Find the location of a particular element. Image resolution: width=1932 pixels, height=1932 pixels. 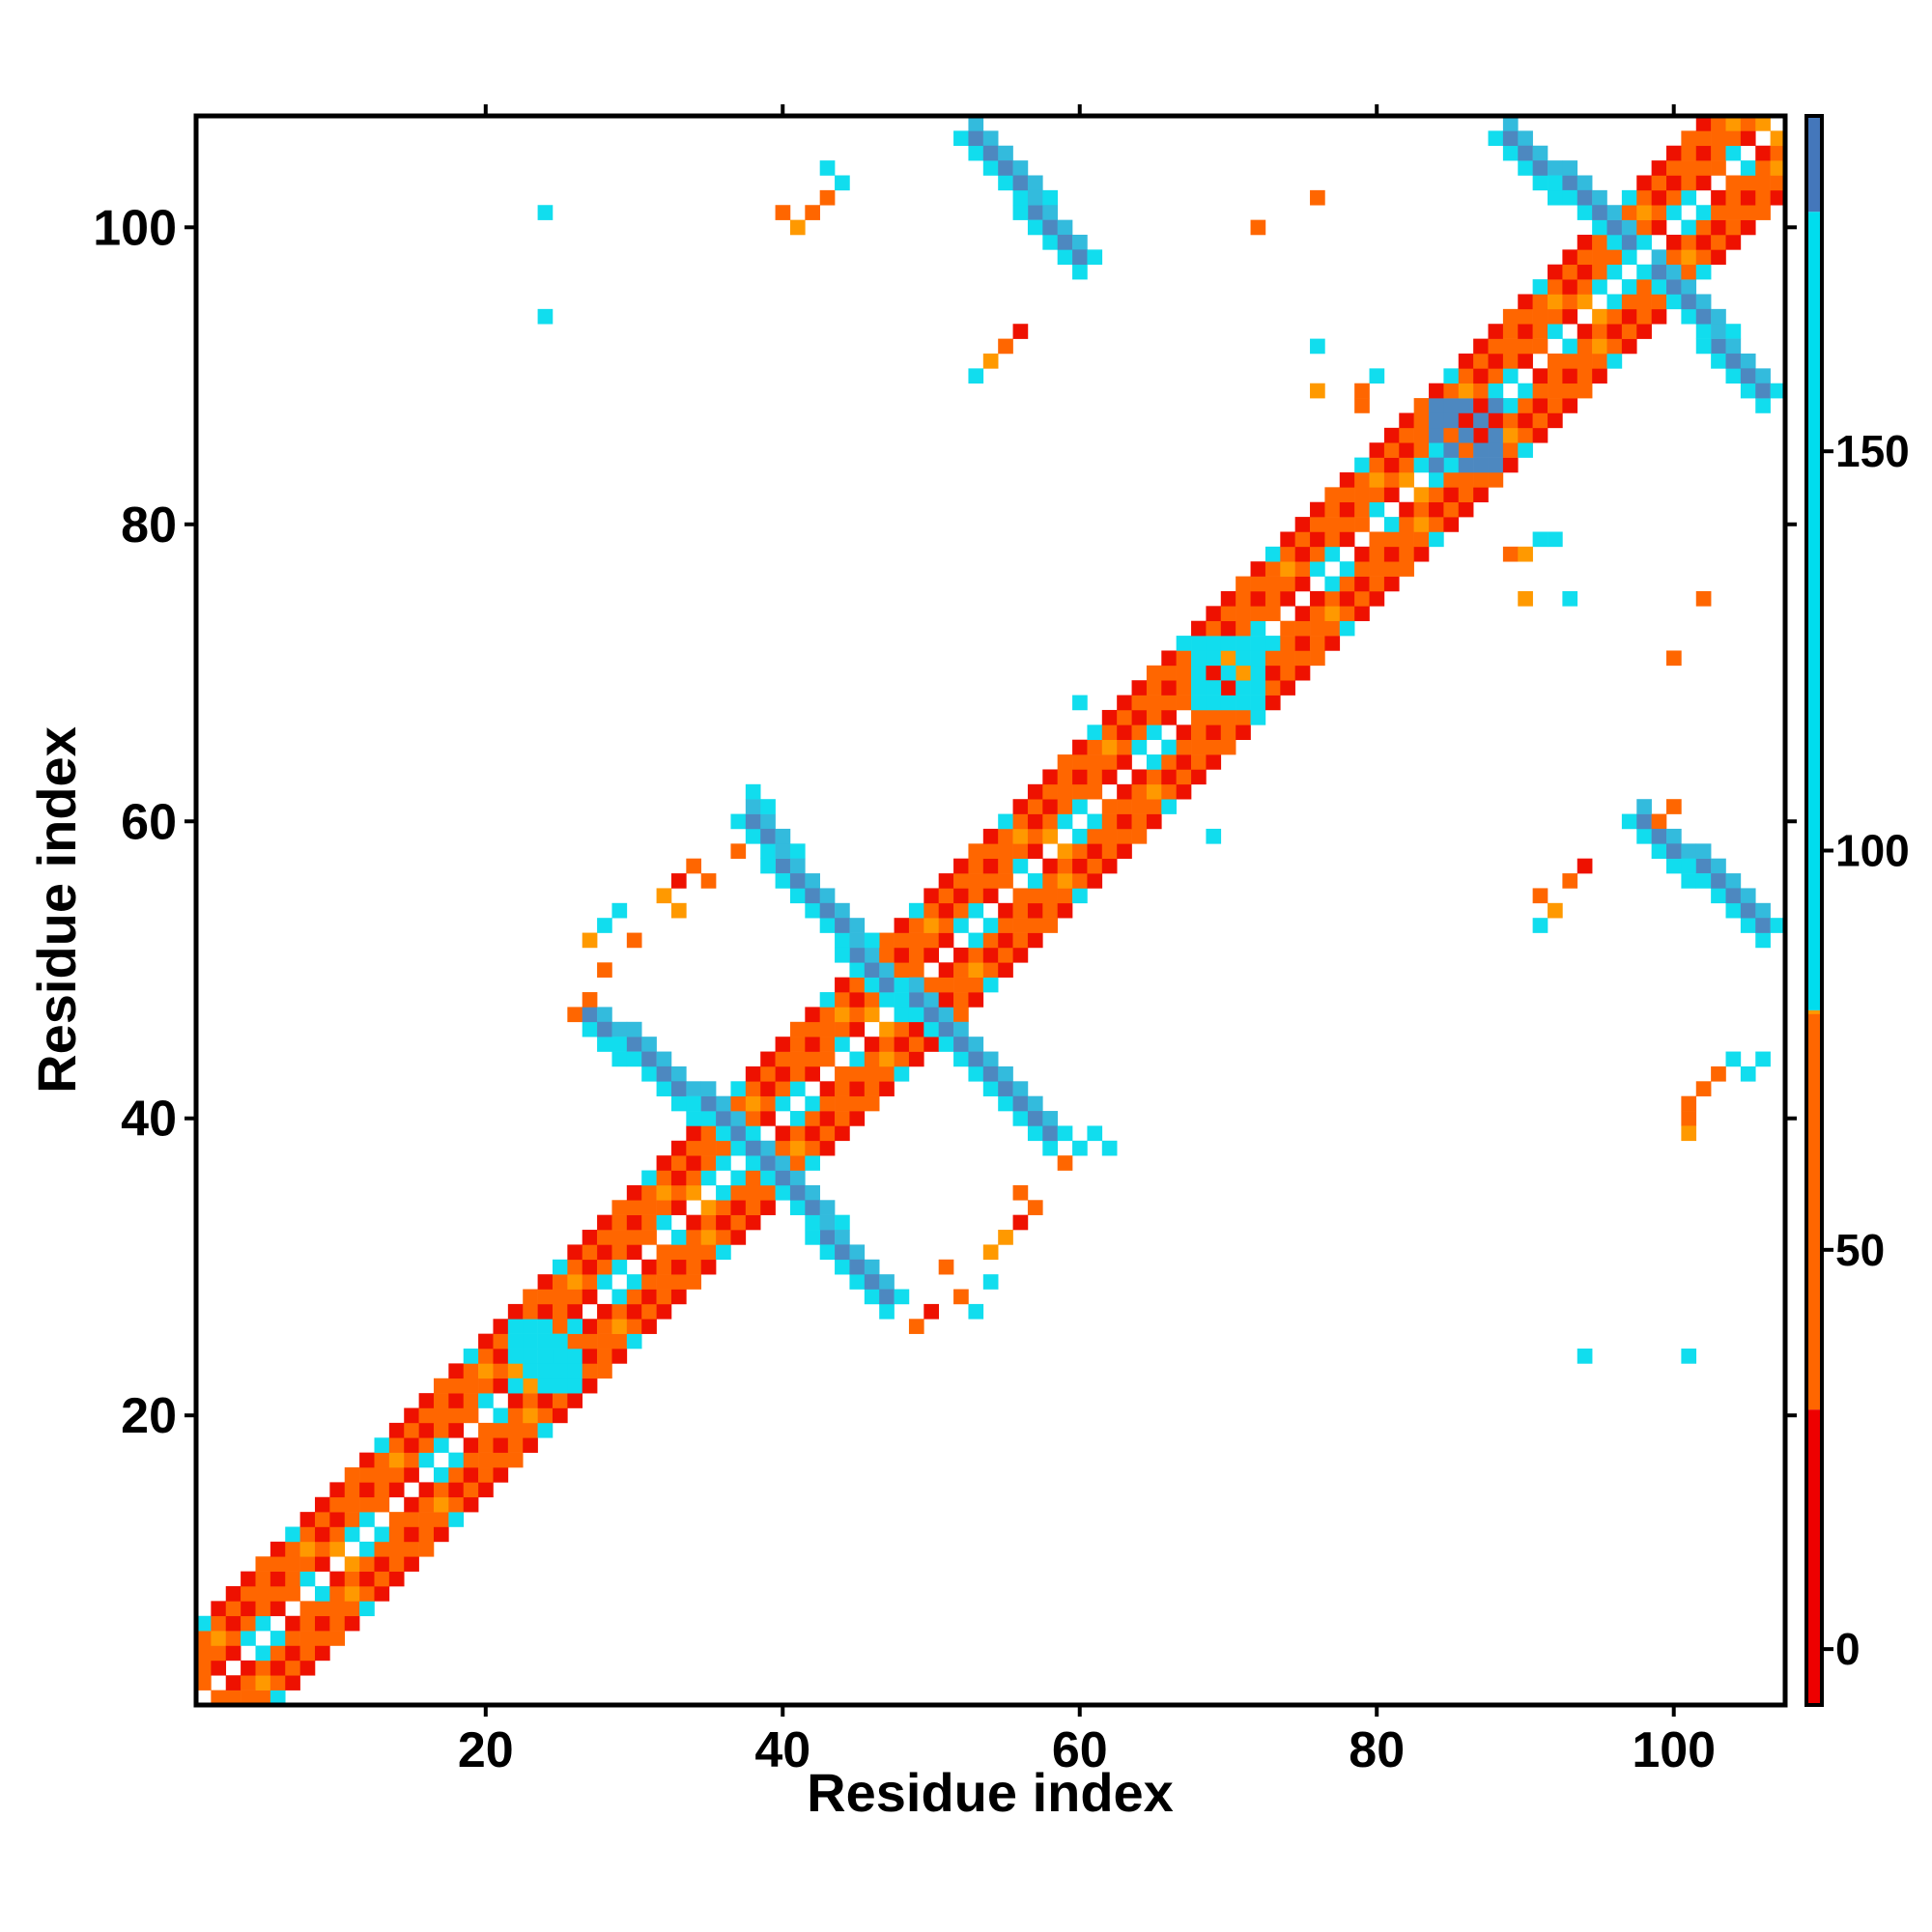

y-tick-label: 60 is located at coordinates (149, 822).